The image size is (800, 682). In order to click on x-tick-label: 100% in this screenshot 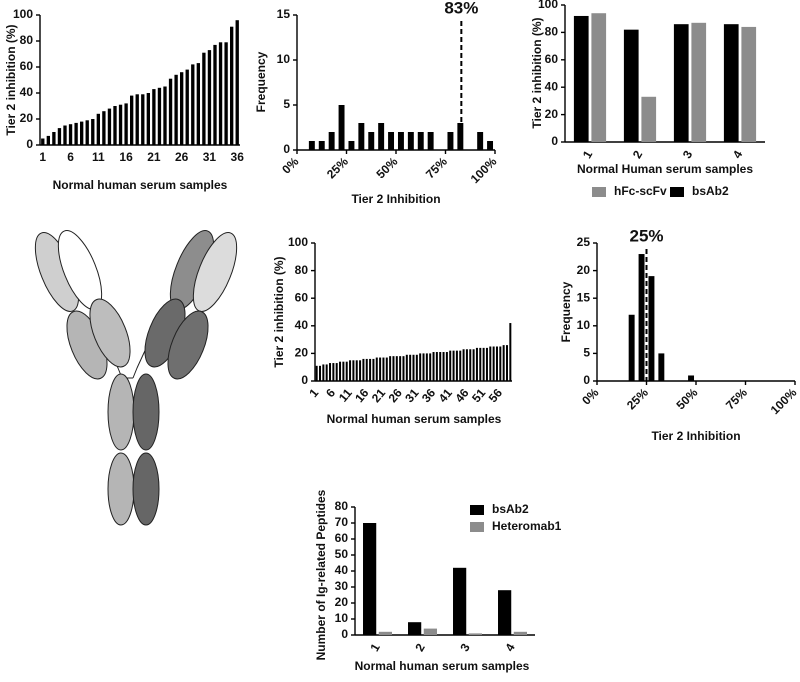, I will do `click(484, 170)`.